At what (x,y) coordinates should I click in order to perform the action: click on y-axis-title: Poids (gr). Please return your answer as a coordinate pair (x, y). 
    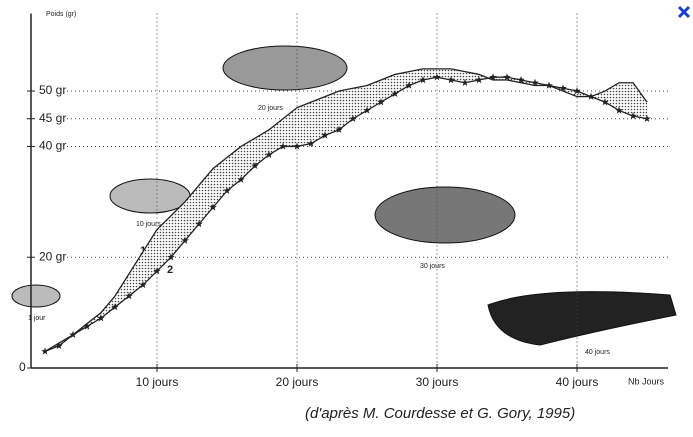
    Looking at the image, I should click on (61, 14).